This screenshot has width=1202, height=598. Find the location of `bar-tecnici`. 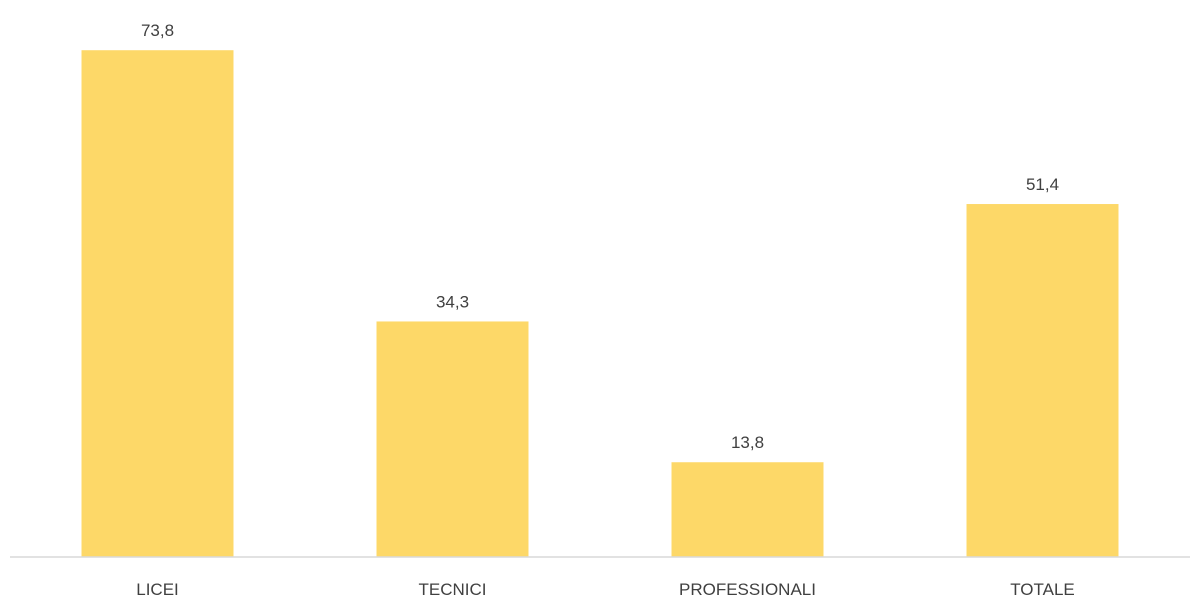

bar-tecnici is located at coordinates (452, 439).